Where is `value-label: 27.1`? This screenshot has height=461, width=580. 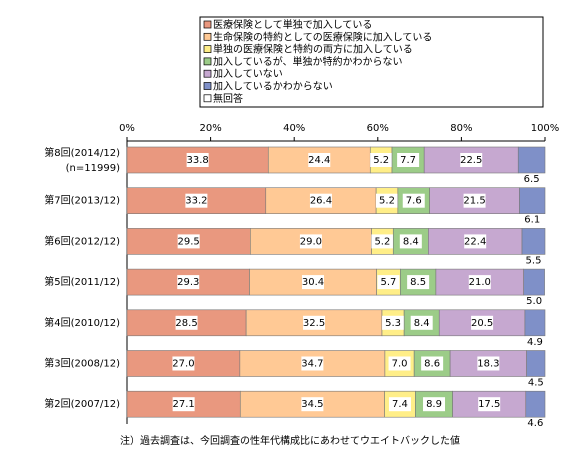
value-label: 27.1 is located at coordinates (184, 404).